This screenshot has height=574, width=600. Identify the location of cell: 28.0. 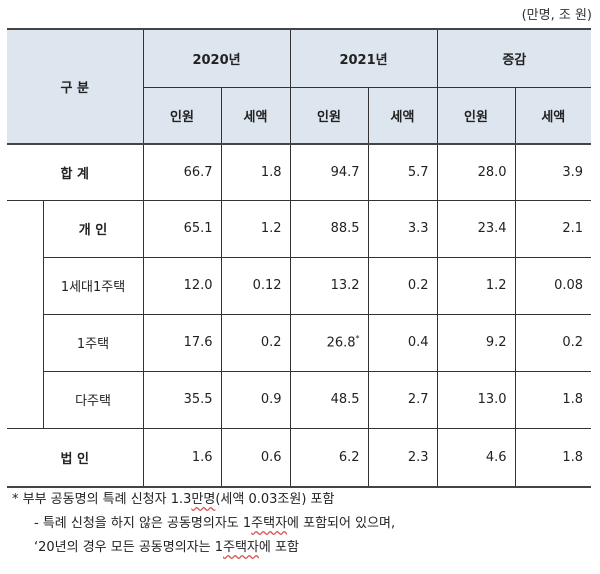
(476, 172).